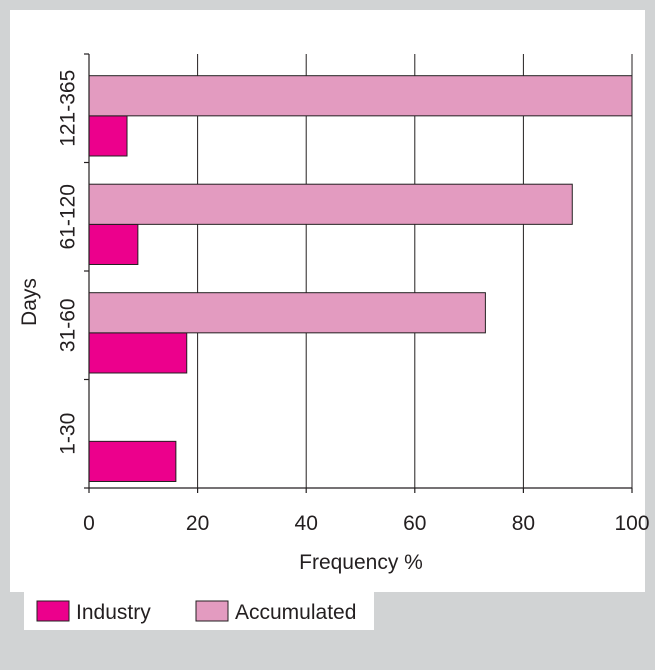  What do you see at coordinates (89, 523) in the screenshot?
I see `x-tick-label: 0` at bounding box center [89, 523].